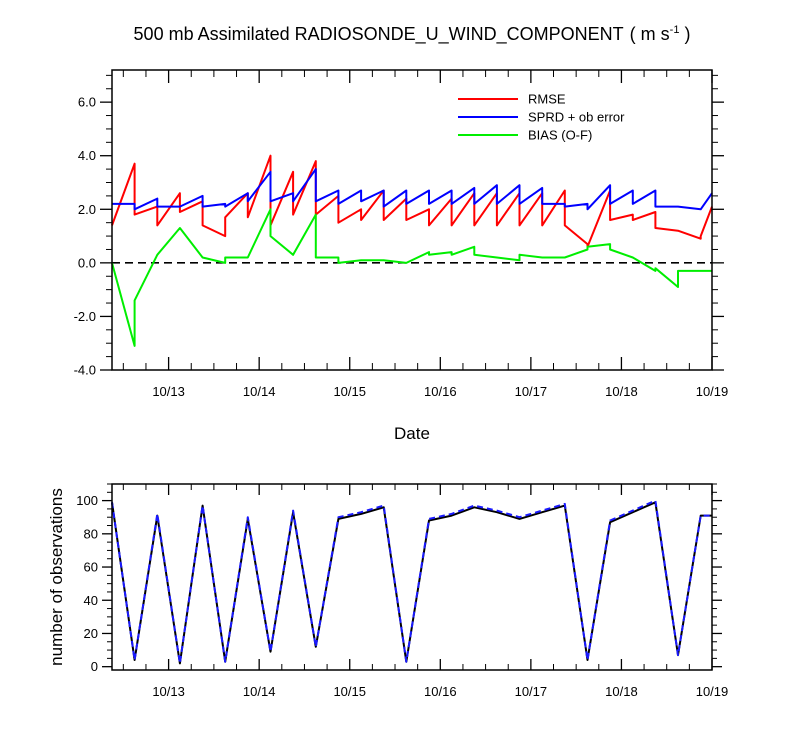 Image resolution: width=800 pixels, height=750 pixels. What do you see at coordinates (650, 34) in the screenshot?
I see `title-units-open: ( m s` at bounding box center [650, 34].